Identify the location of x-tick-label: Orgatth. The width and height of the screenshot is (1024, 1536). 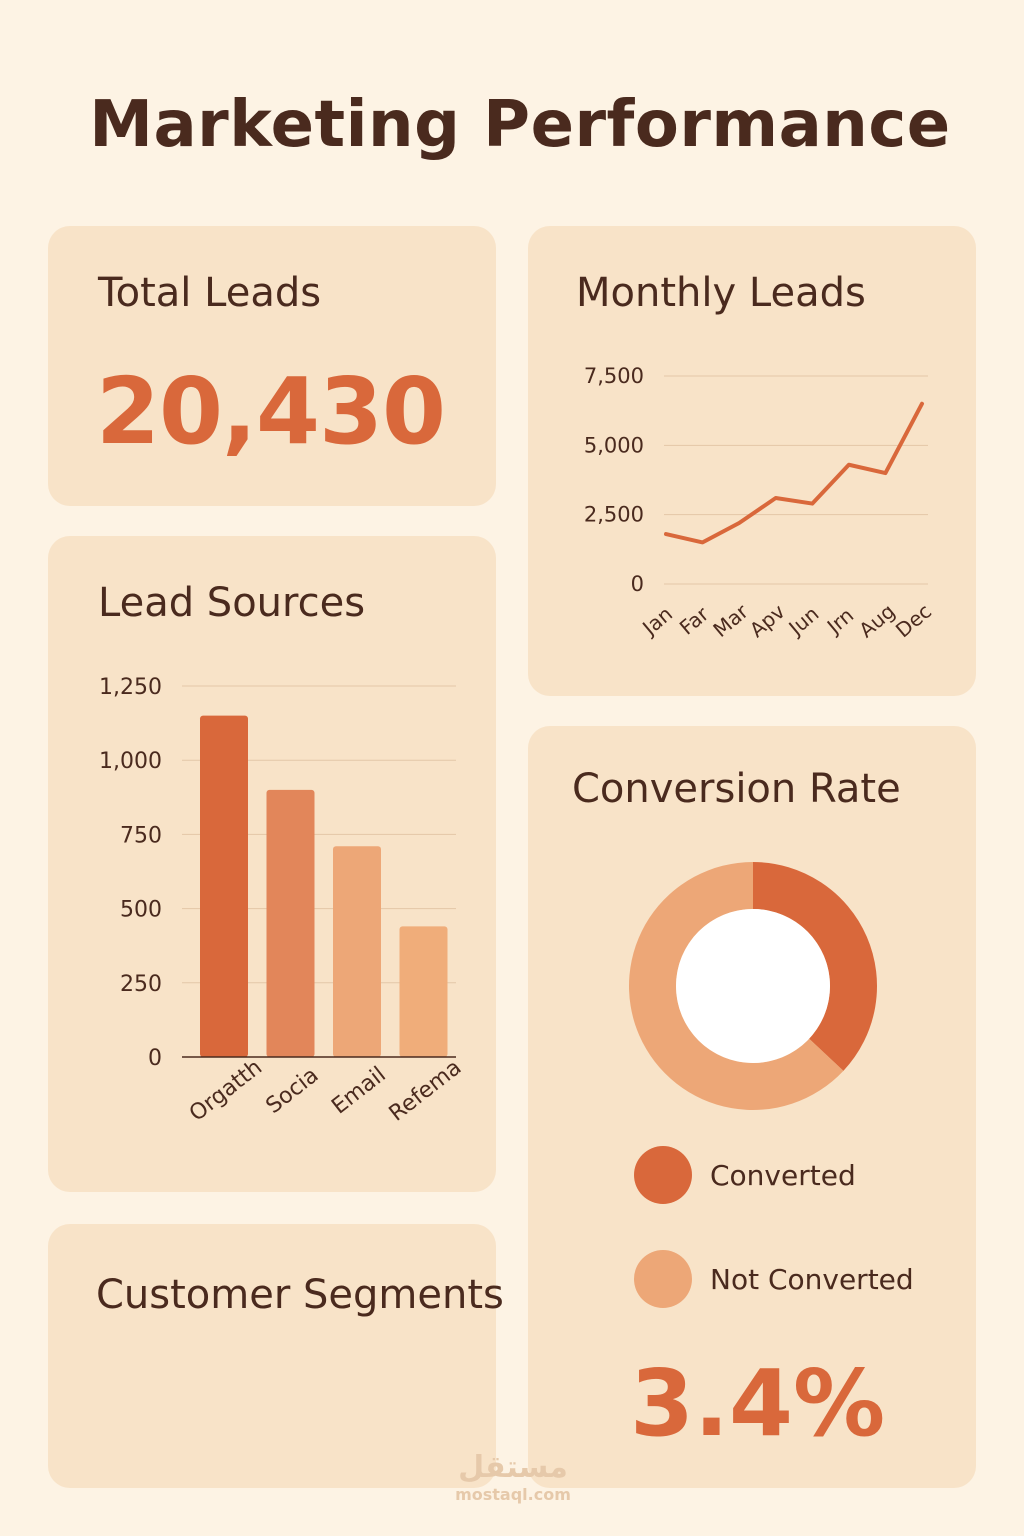
(226, 1091).